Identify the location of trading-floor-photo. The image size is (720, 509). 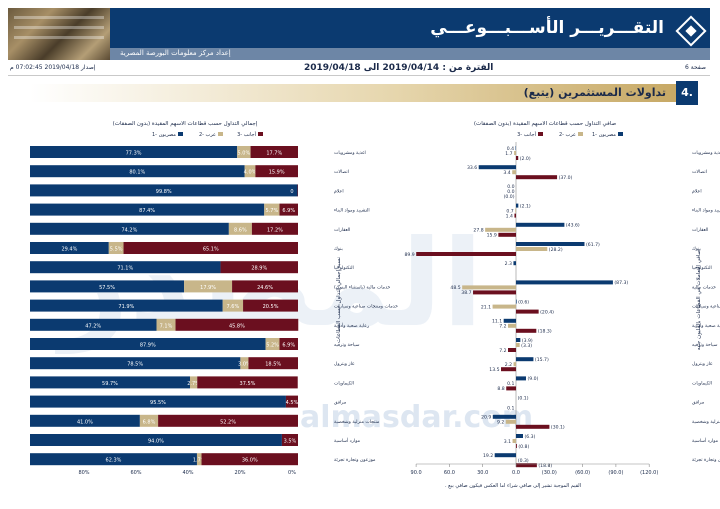
(59, 34).